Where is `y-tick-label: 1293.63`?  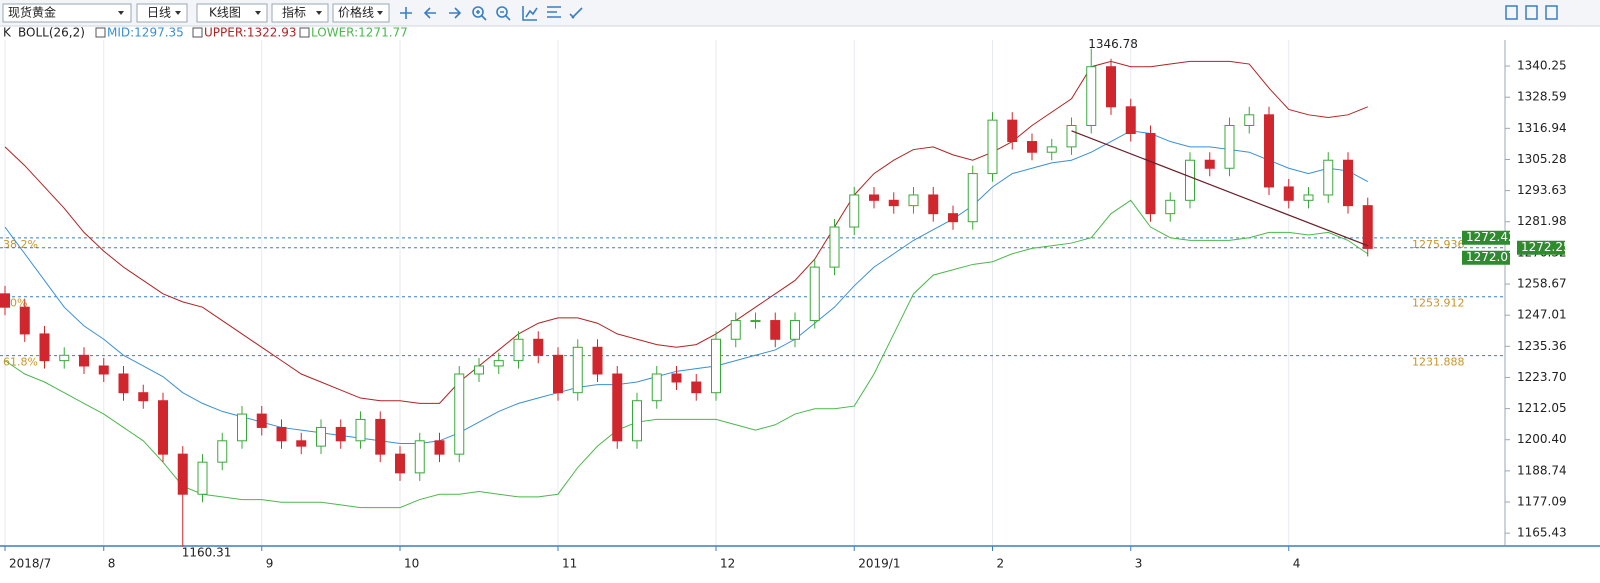 y-tick-label: 1293.63 is located at coordinates (1542, 190).